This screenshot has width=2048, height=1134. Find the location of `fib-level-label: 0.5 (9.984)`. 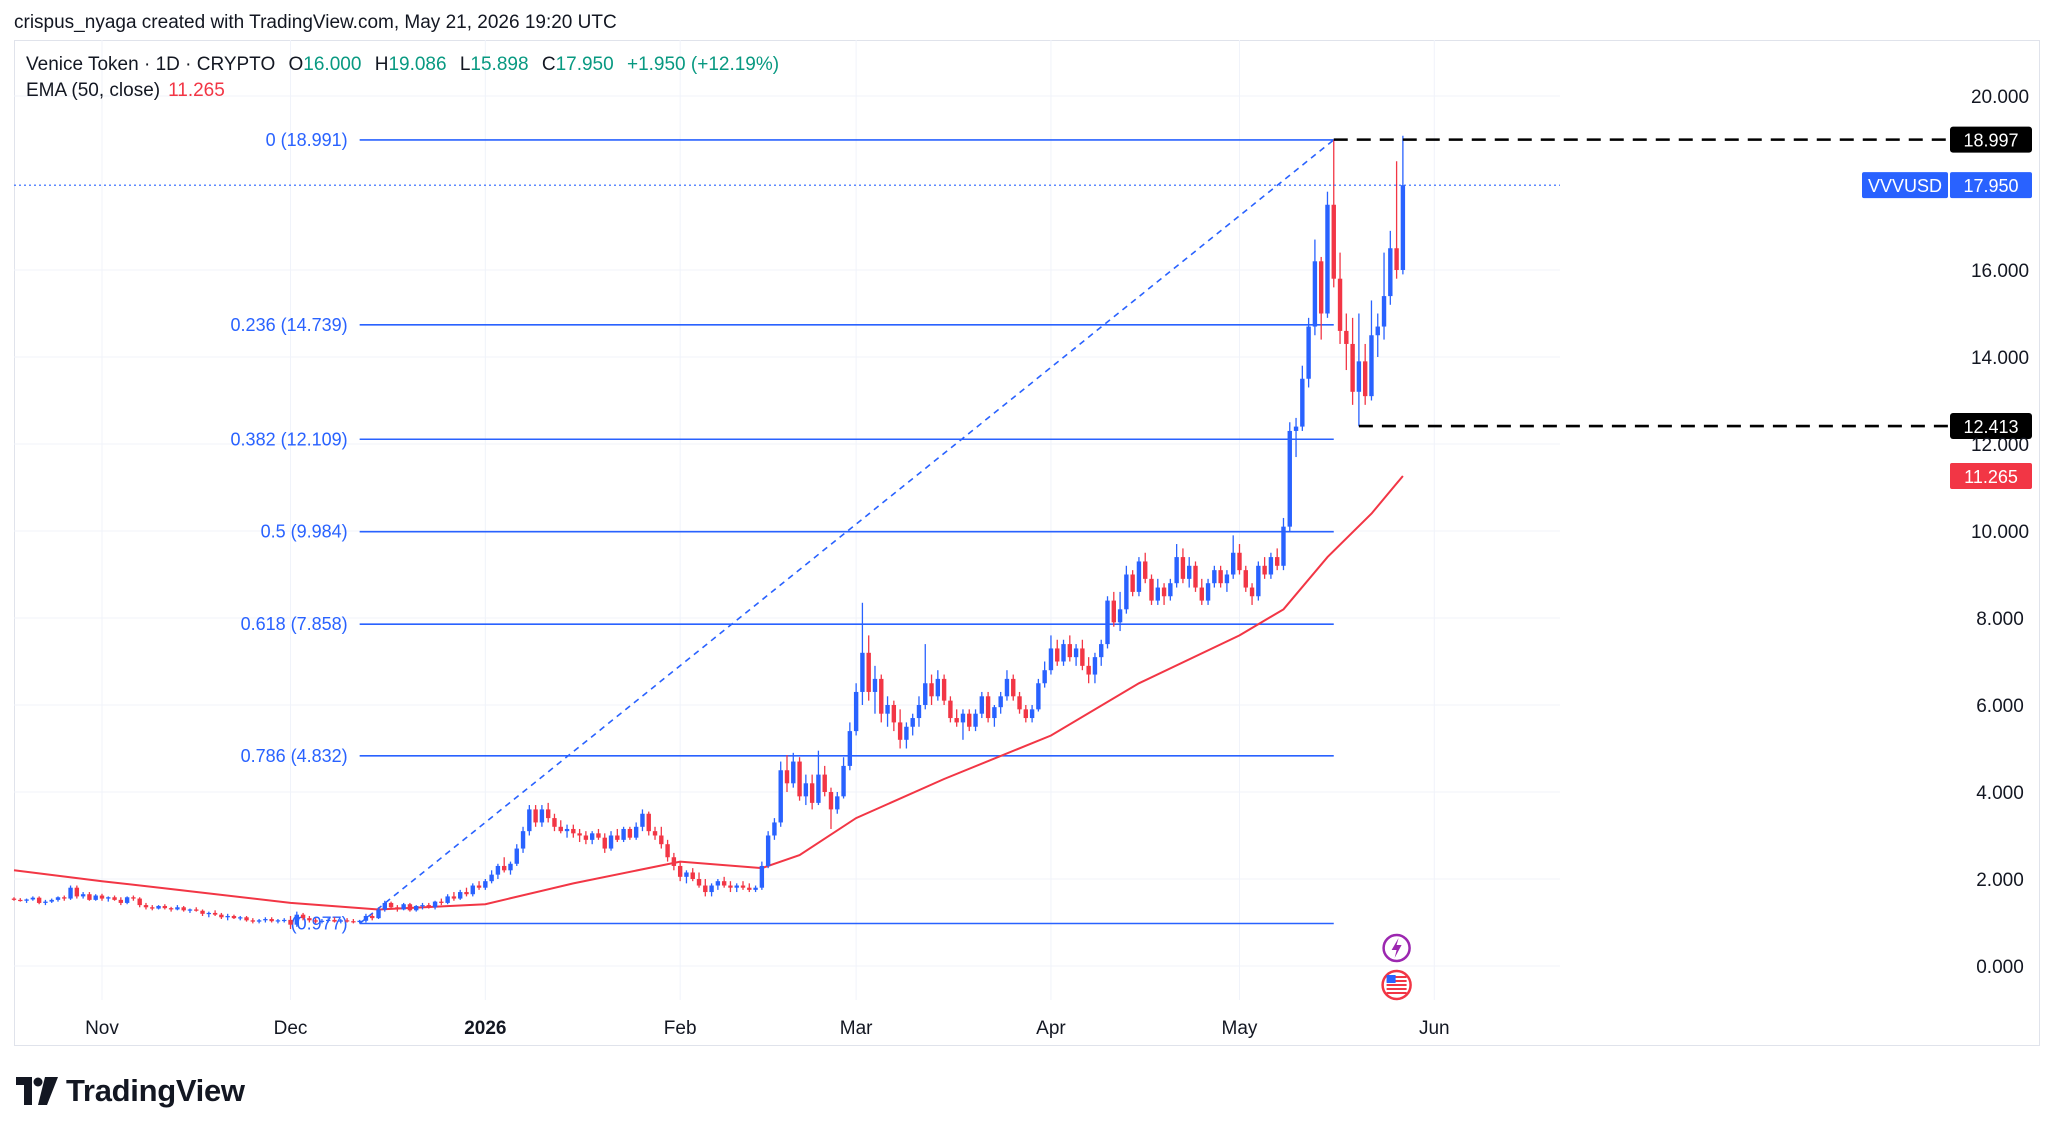

fib-level-label: 0.5 (9.984) is located at coordinates (304, 532).